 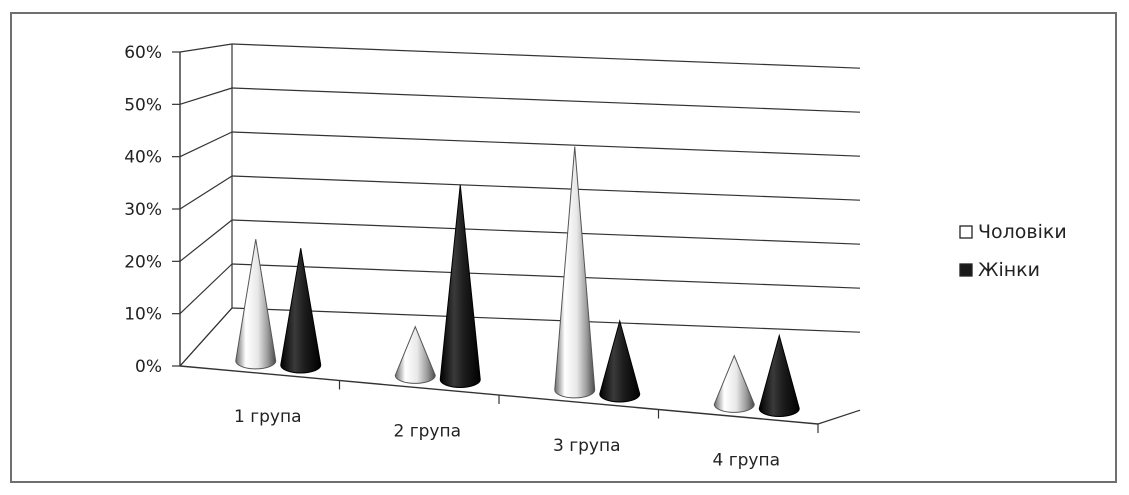 I want to click on floor-edge, so click(x=839, y=417).